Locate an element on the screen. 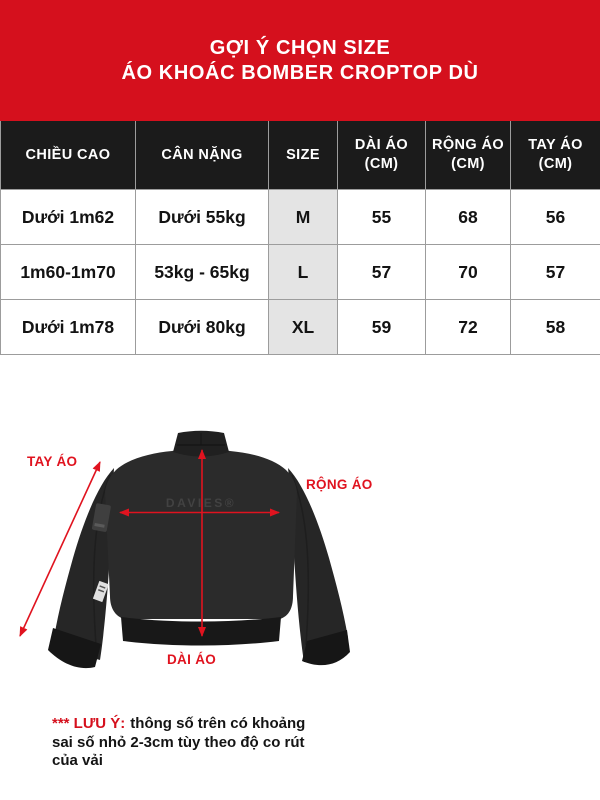 The height and width of the screenshot is (800, 600). col-header-chieu-cao: CHIỀU CAO is located at coordinates (68, 155).